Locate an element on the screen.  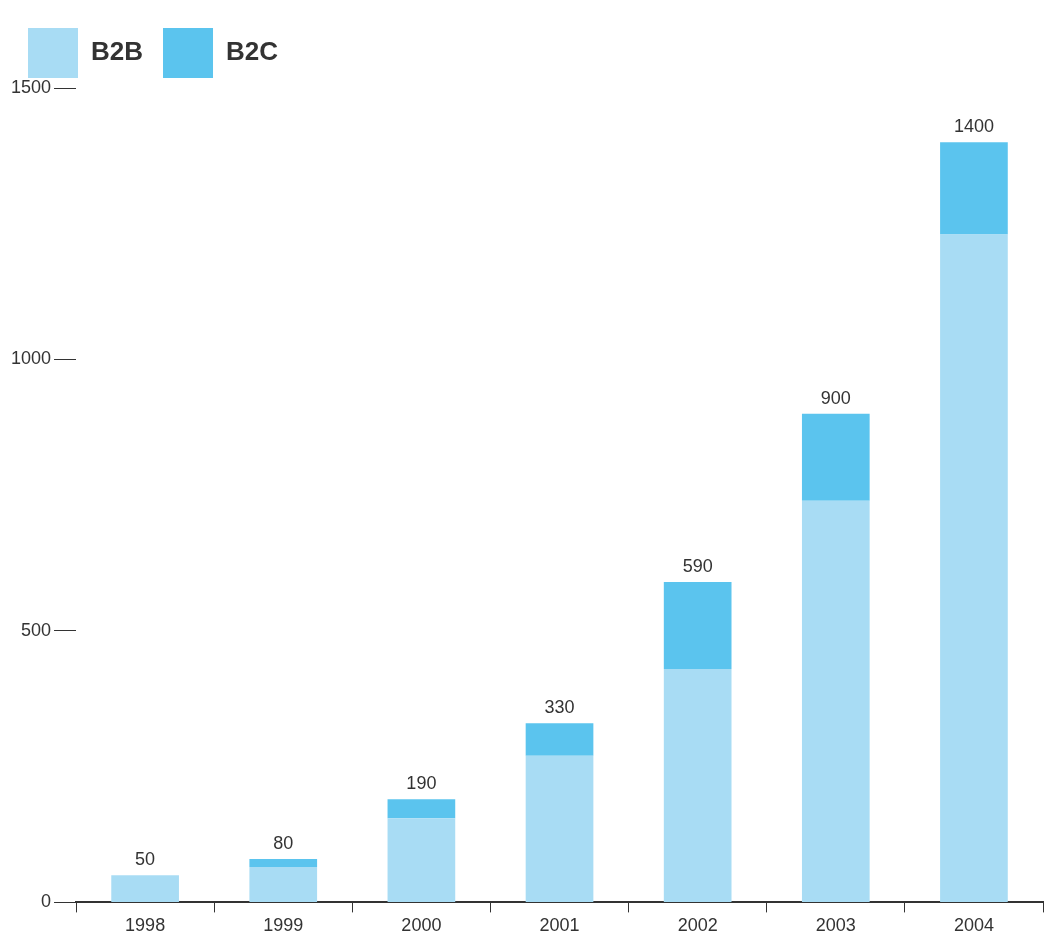
total-label: 50 is located at coordinates (145, 859).